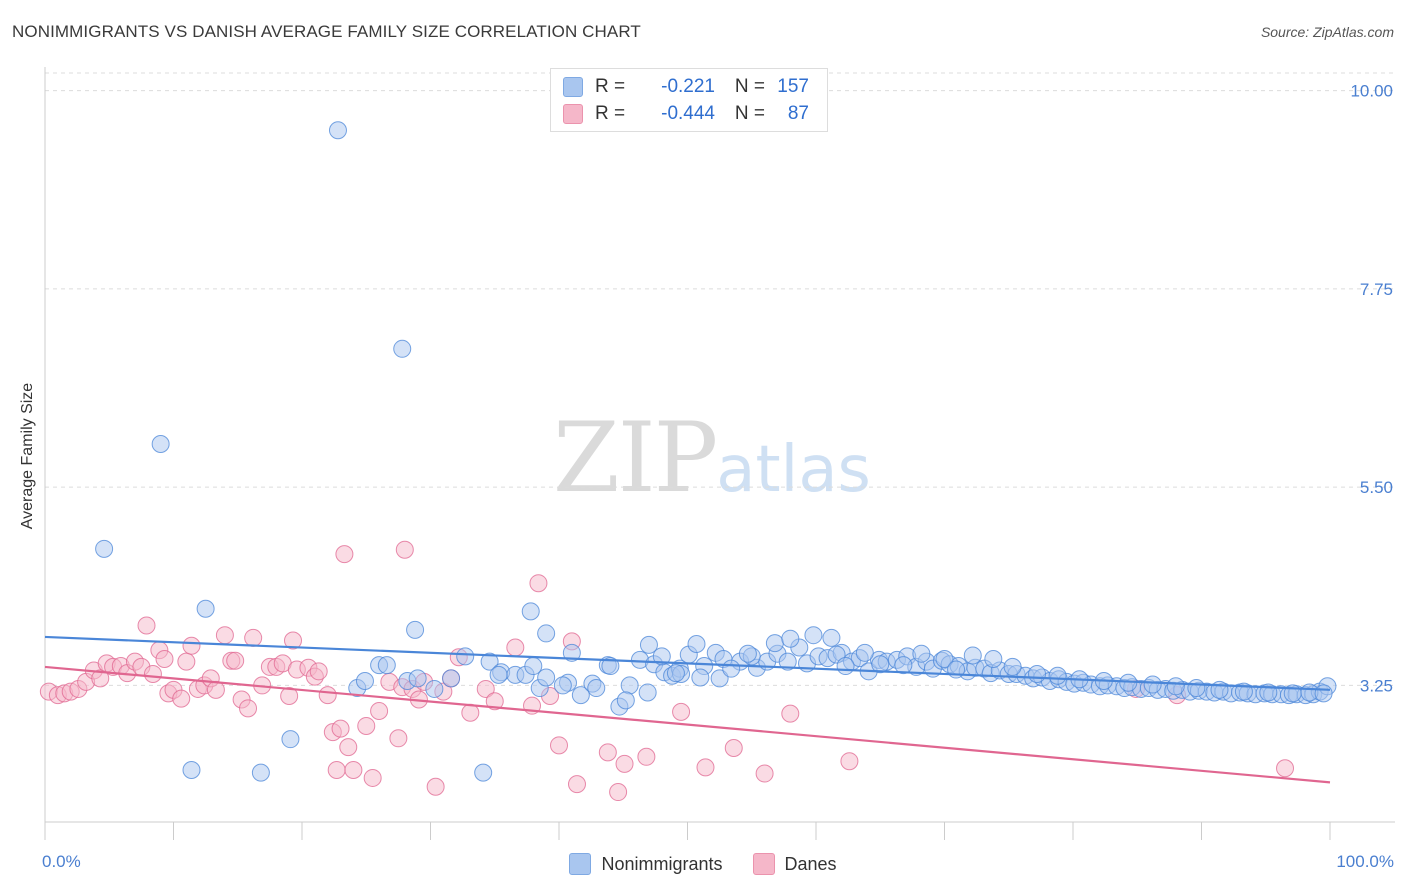 This screenshot has height=892, width=1406. Describe the element at coordinates (1376, 487) in the screenshot. I see `y-tick-label: 5.50` at that location.